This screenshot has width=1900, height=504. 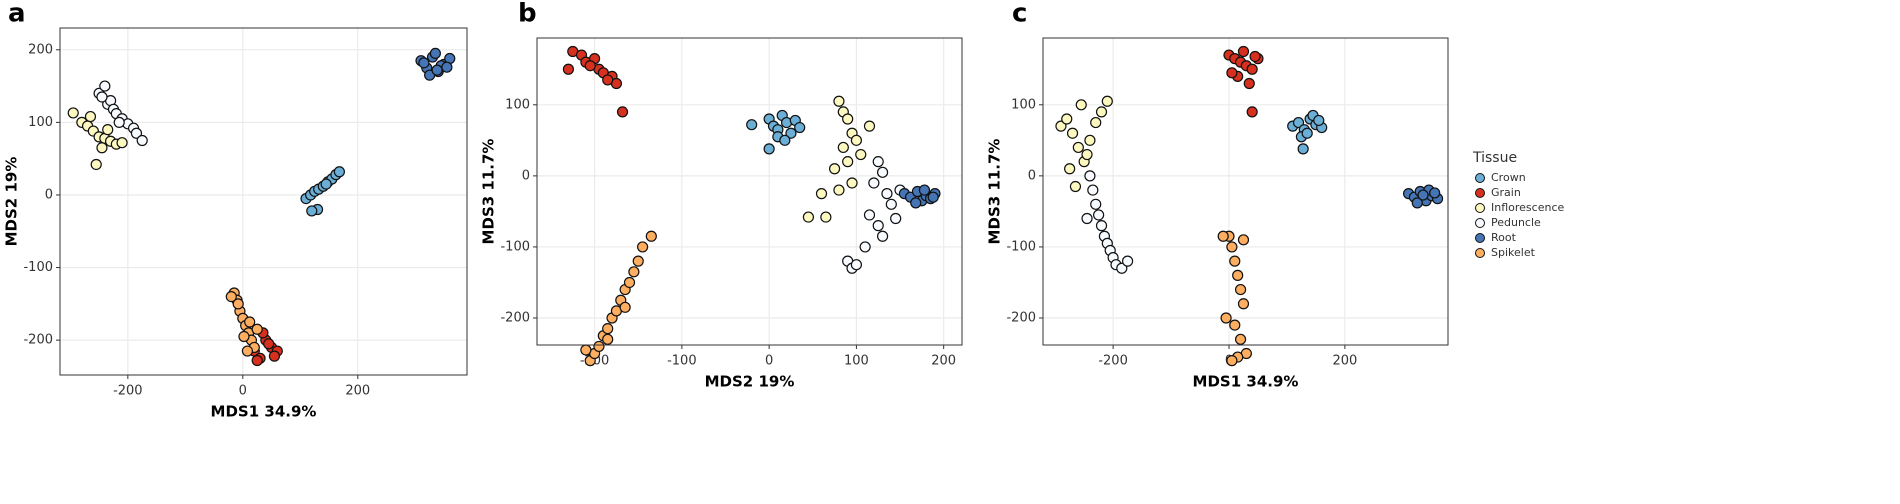 What do you see at coordinates (1508, 177) in the screenshot?
I see `legend-label: Crown` at bounding box center [1508, 177].